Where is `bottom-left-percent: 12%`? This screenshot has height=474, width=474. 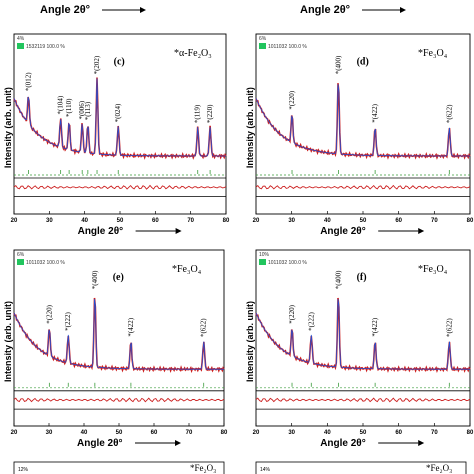 bottom-left-percent: 12% is located at coordinates (23, 470).